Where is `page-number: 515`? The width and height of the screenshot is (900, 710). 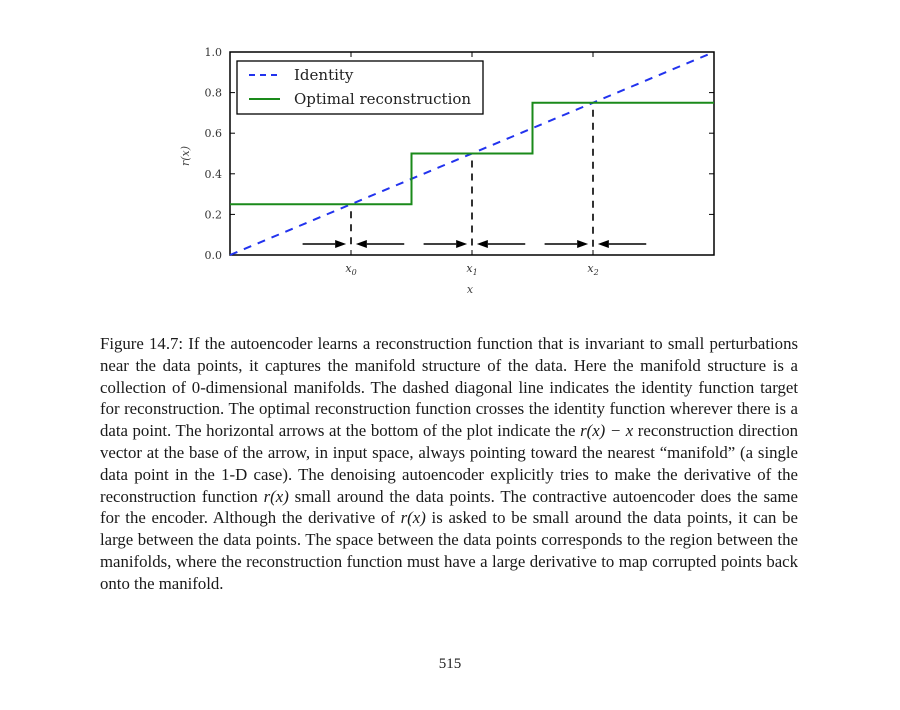 page-number: 515 is located at coordinates (450, 664).